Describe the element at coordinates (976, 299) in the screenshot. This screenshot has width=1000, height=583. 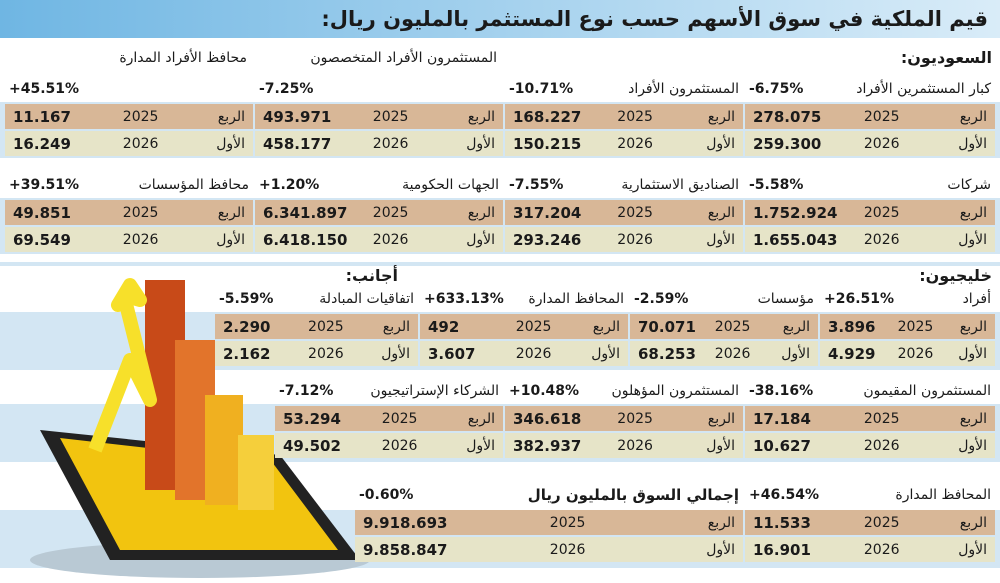
I see `block-name: أفراد` at that location.